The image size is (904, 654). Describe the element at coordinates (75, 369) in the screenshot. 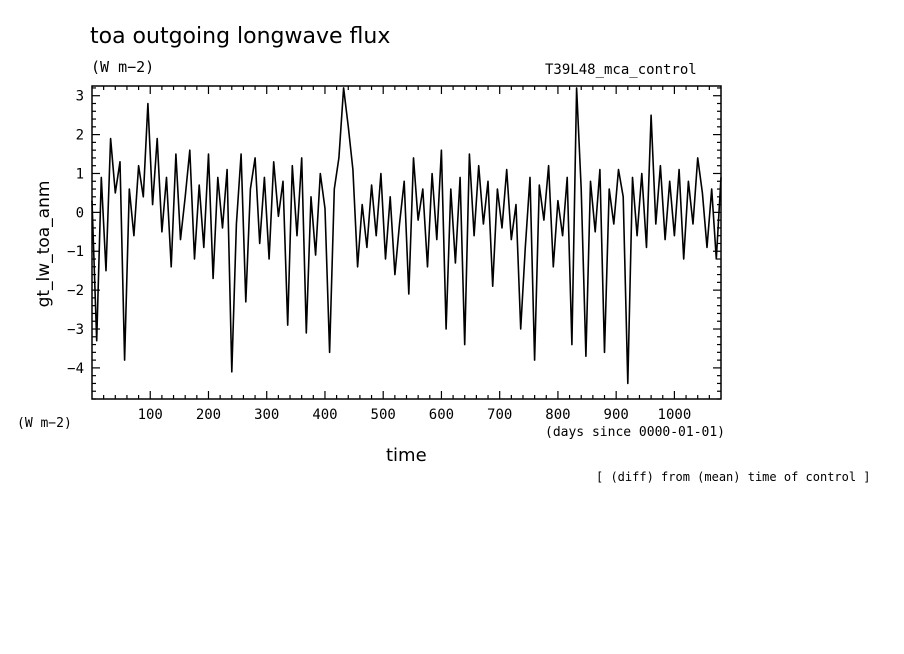

I see `y-tick-label: −4` at that location.